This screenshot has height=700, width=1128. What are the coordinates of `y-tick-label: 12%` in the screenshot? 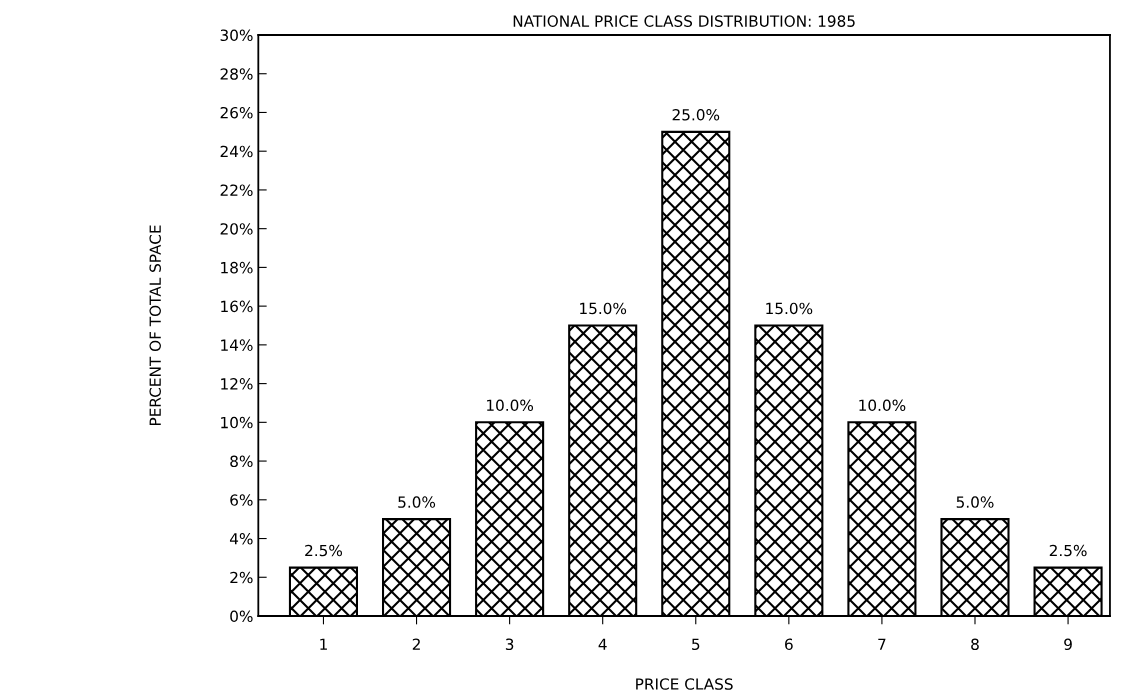 It's located at (237, 384).